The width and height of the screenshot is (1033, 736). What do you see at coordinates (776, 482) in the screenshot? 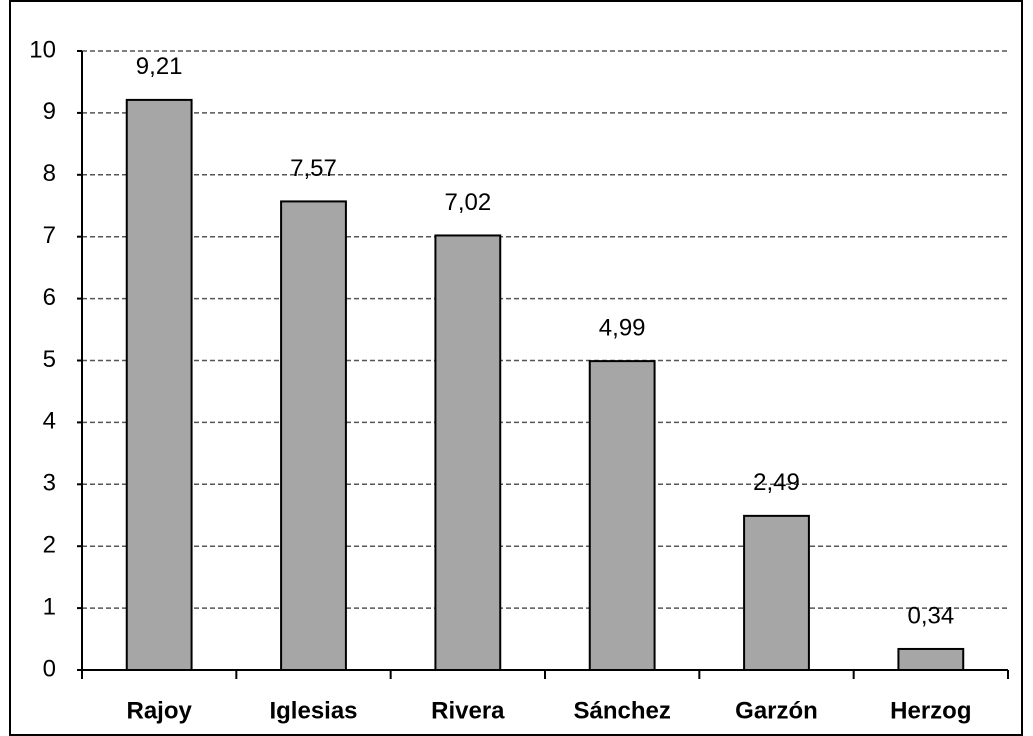
I see `value-label: 2,49` at bounding box center [776, 482].